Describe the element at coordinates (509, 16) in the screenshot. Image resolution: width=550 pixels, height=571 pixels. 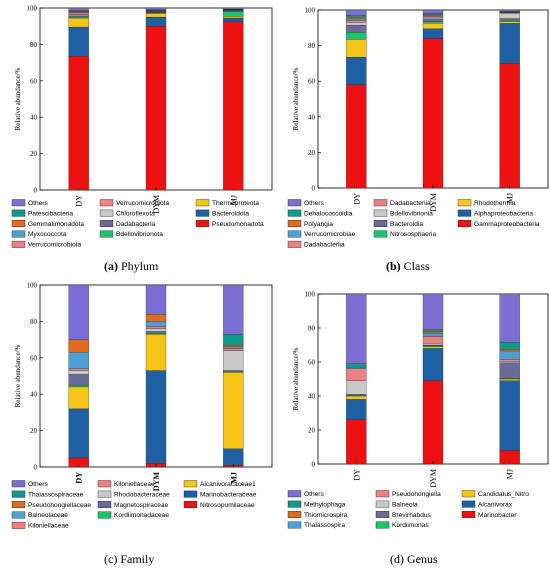
I see `bar-segment-bdellovibrionia` at that location.